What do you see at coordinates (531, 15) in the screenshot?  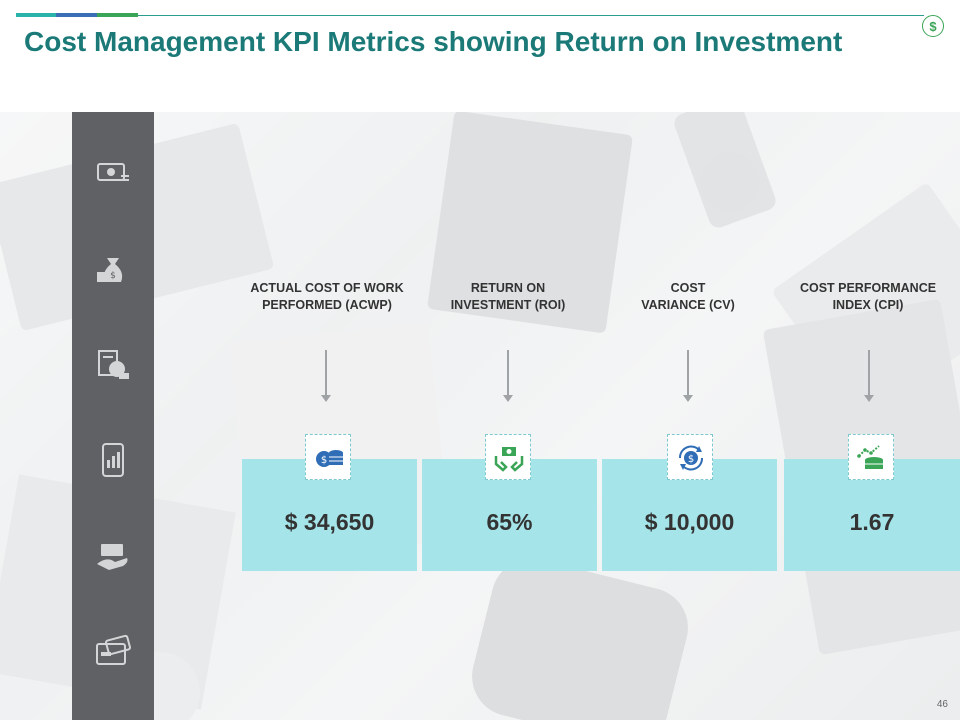 I see `header-rule` at bounding box center [531, 15].